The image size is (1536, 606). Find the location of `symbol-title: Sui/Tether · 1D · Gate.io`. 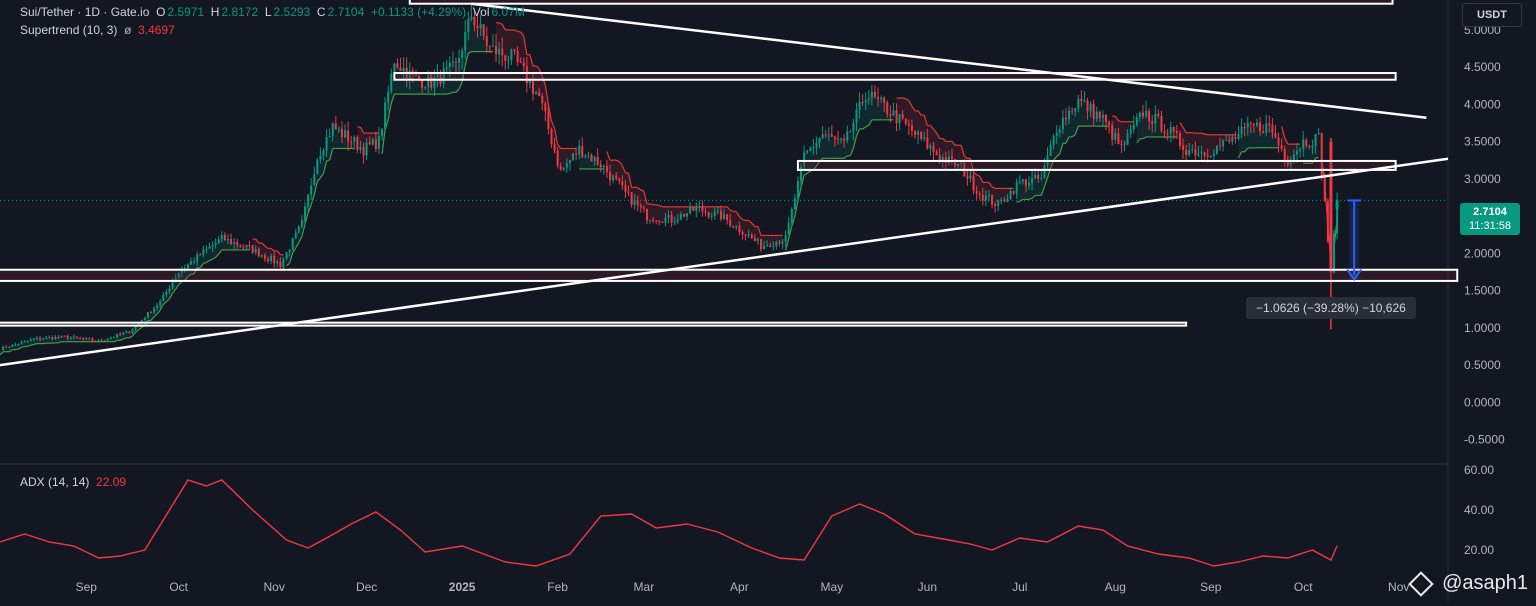

symbol-title: Sui/Tether · 1D · Gate.io is located at coordinates (84, 12).